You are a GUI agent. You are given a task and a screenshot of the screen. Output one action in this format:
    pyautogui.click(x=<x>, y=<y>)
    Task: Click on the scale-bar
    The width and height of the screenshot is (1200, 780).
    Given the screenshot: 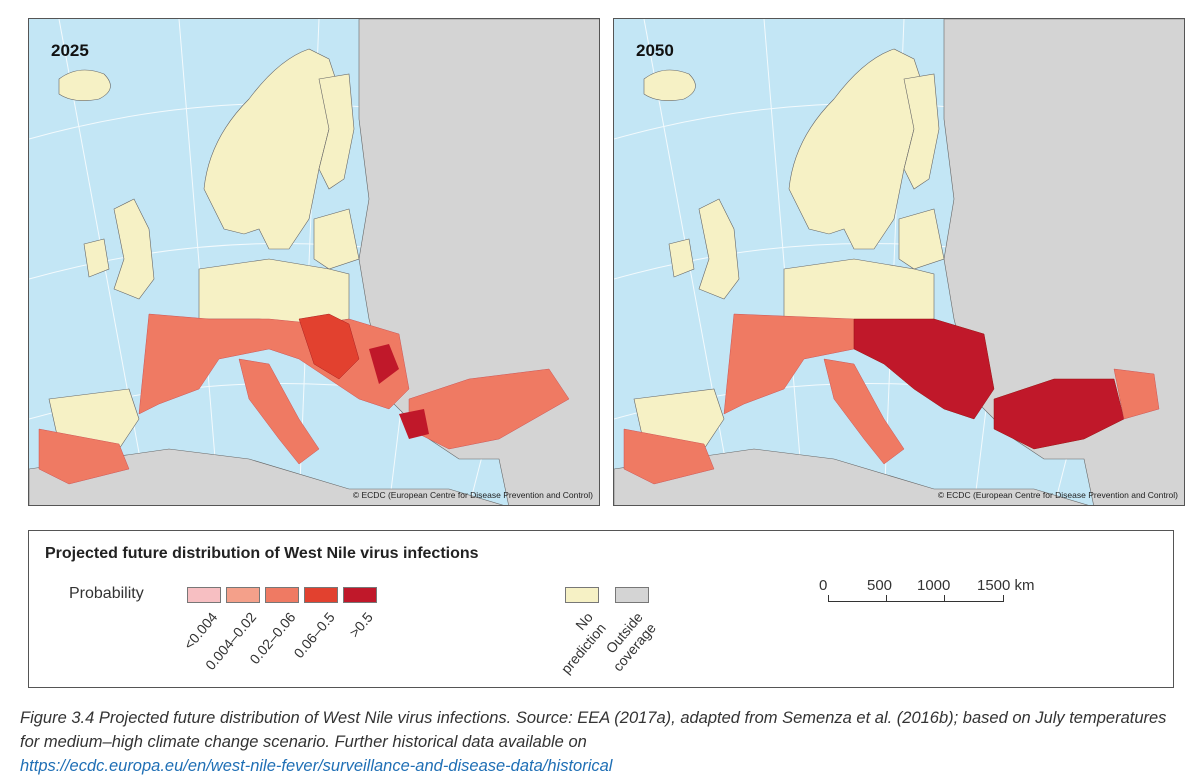 What is the action you would take?
    pyautogui.click(x=916, y=601)
    